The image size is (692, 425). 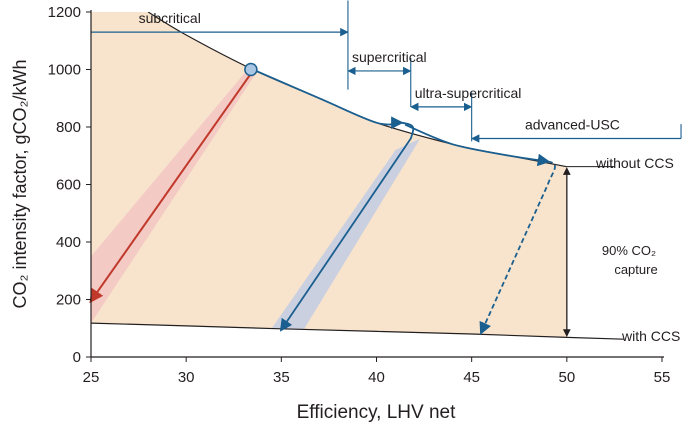 I want to click on y-tick-label: 400, so click(x=68, y=242).